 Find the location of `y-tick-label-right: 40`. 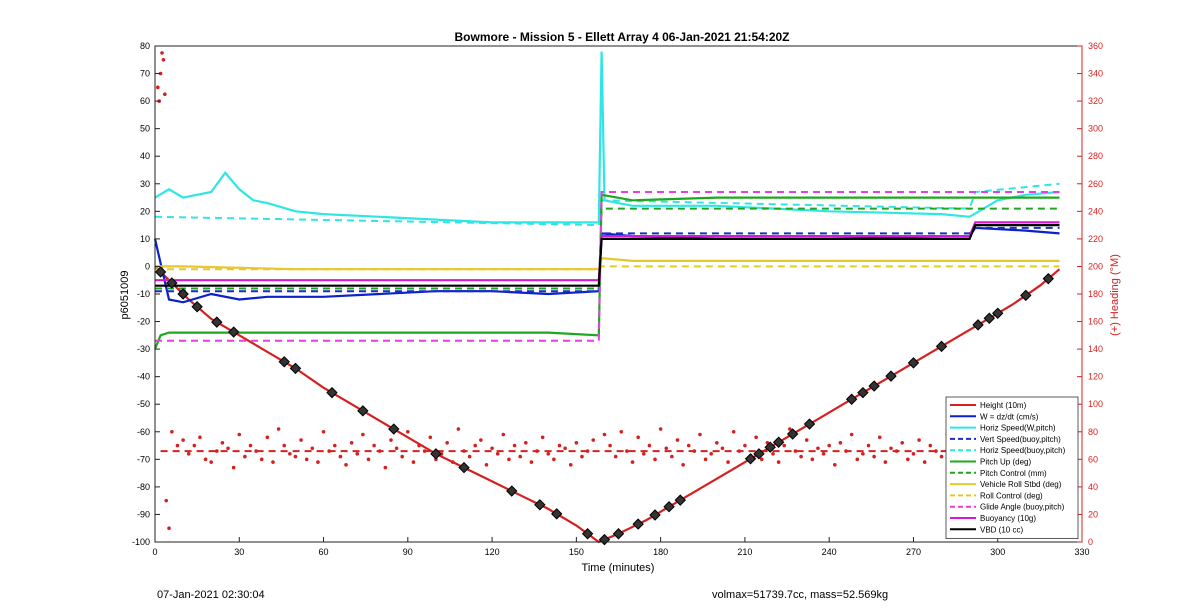

y-tick-label-right: 40 is located at coordinates (1093, 487).